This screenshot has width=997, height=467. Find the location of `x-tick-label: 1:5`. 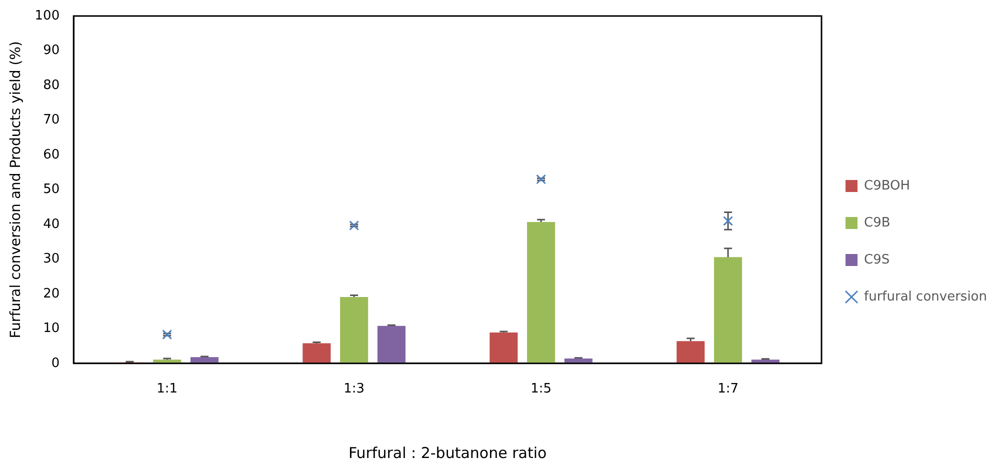

x-tick-label: 1:5 is located at coordinates (541, 389).